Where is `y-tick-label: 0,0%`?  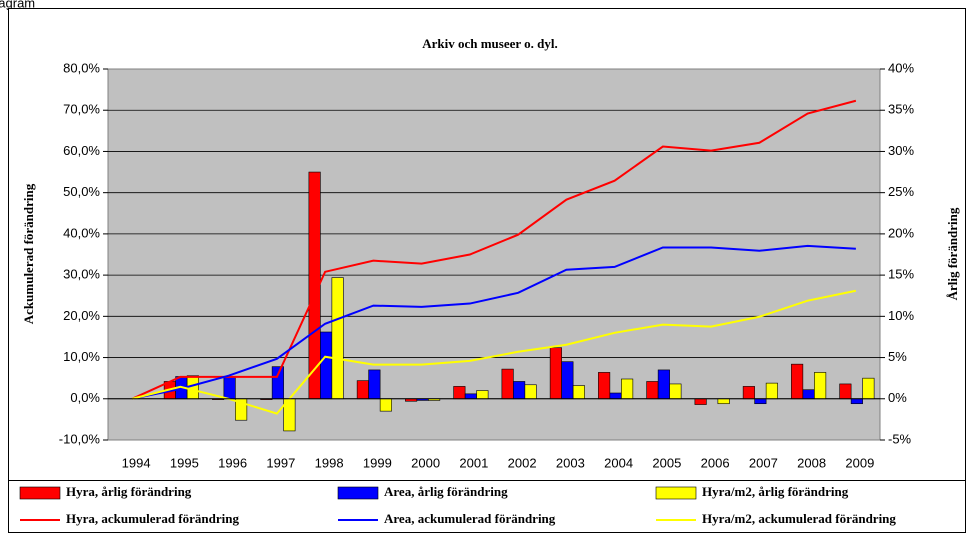 y-tick-label: 0,0% is located at coordinates (85, 397).